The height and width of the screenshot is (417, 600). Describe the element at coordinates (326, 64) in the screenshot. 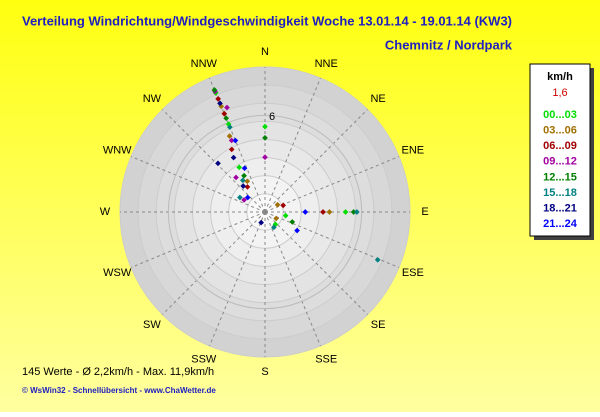

I see `direction-label: NNE` at that location.